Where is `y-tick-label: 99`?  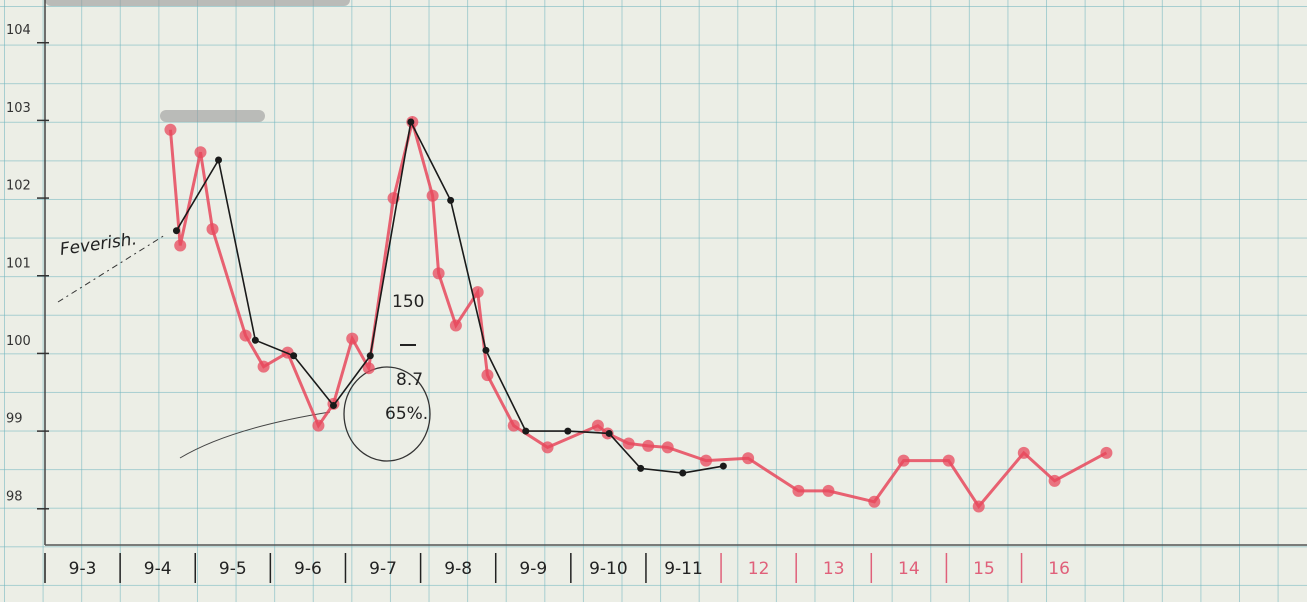 y-tick-label: 99 is located at coordinates (14, 419).